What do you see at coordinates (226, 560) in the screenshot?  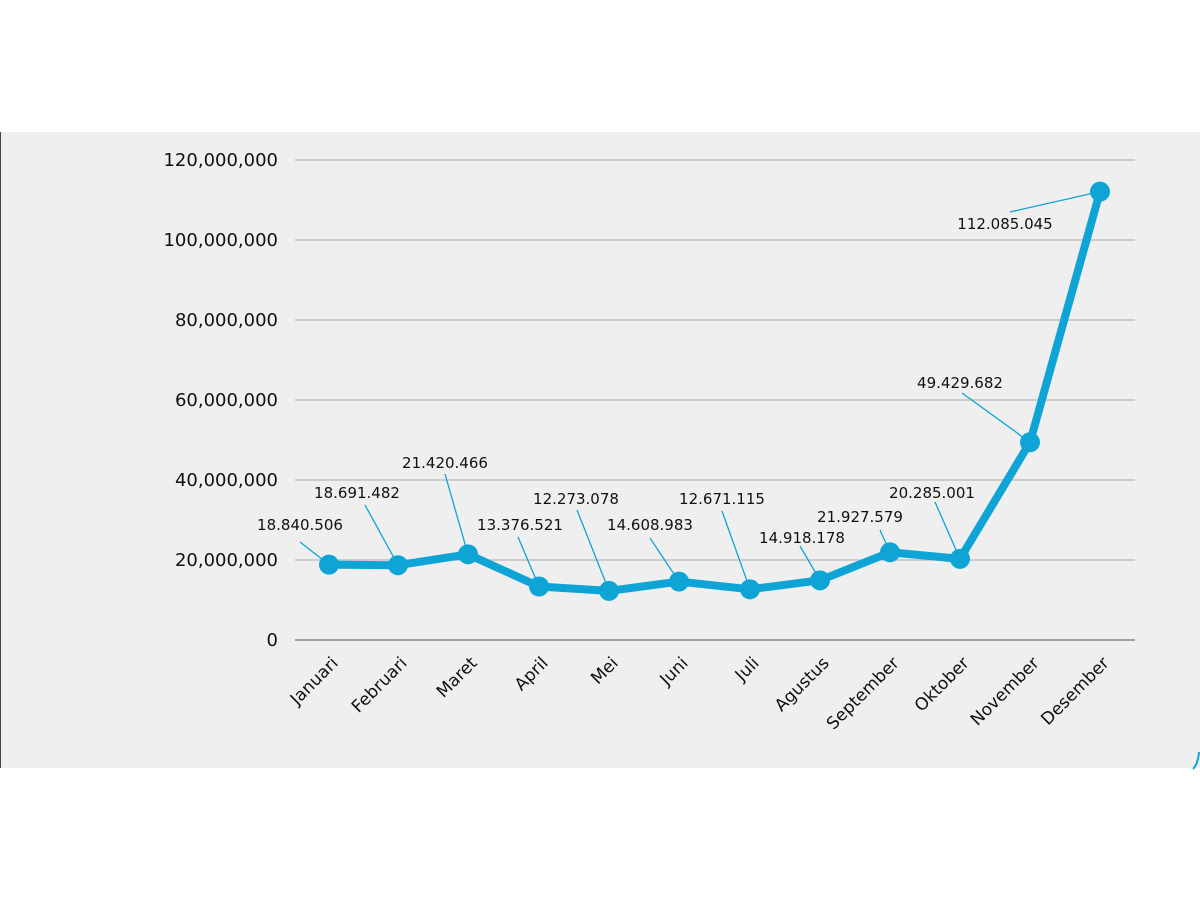 I see `y-tick-label: 20,000,000` at bounding box center [226, 560].